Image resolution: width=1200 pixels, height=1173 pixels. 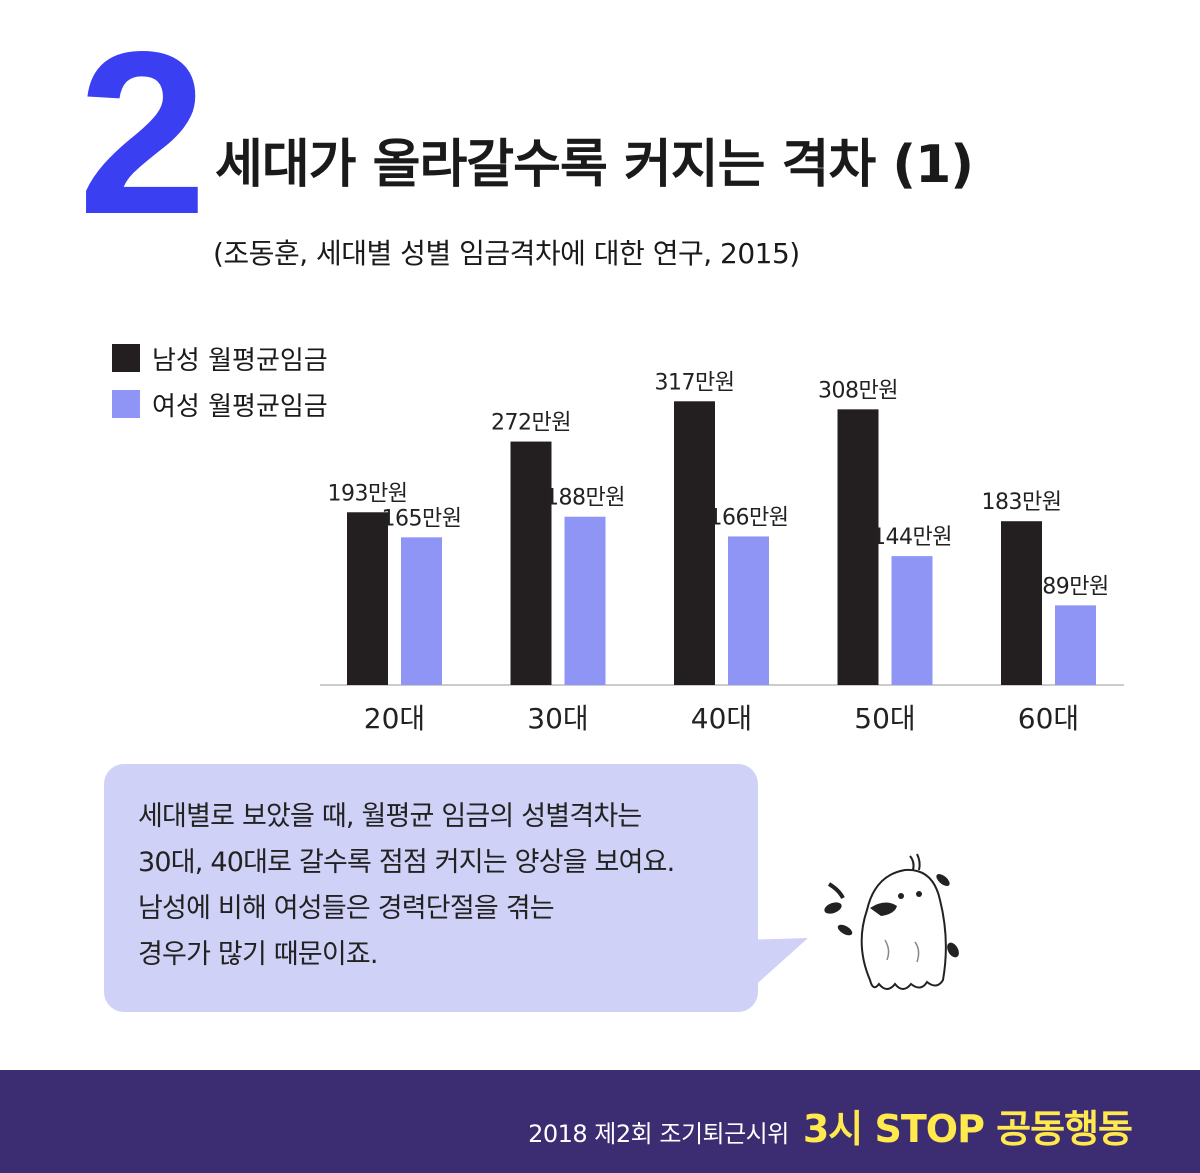 I want to click on bubble-line-3: 남성에 비해 여성들은 경력단절을 겪는, so click(x=346, y=908).